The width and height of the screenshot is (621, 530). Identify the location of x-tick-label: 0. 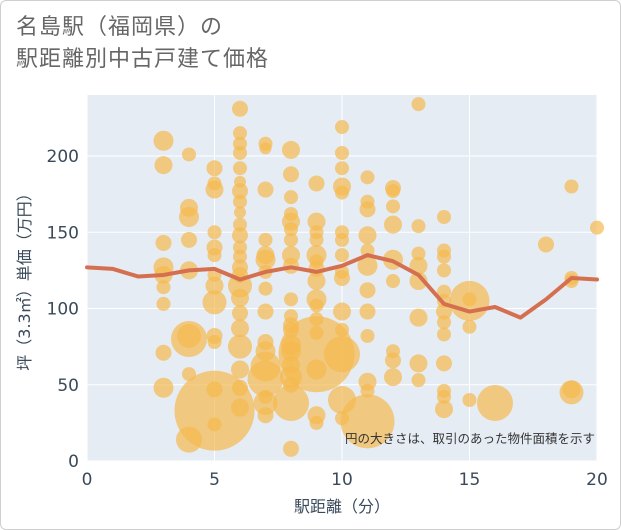
(87, 480).